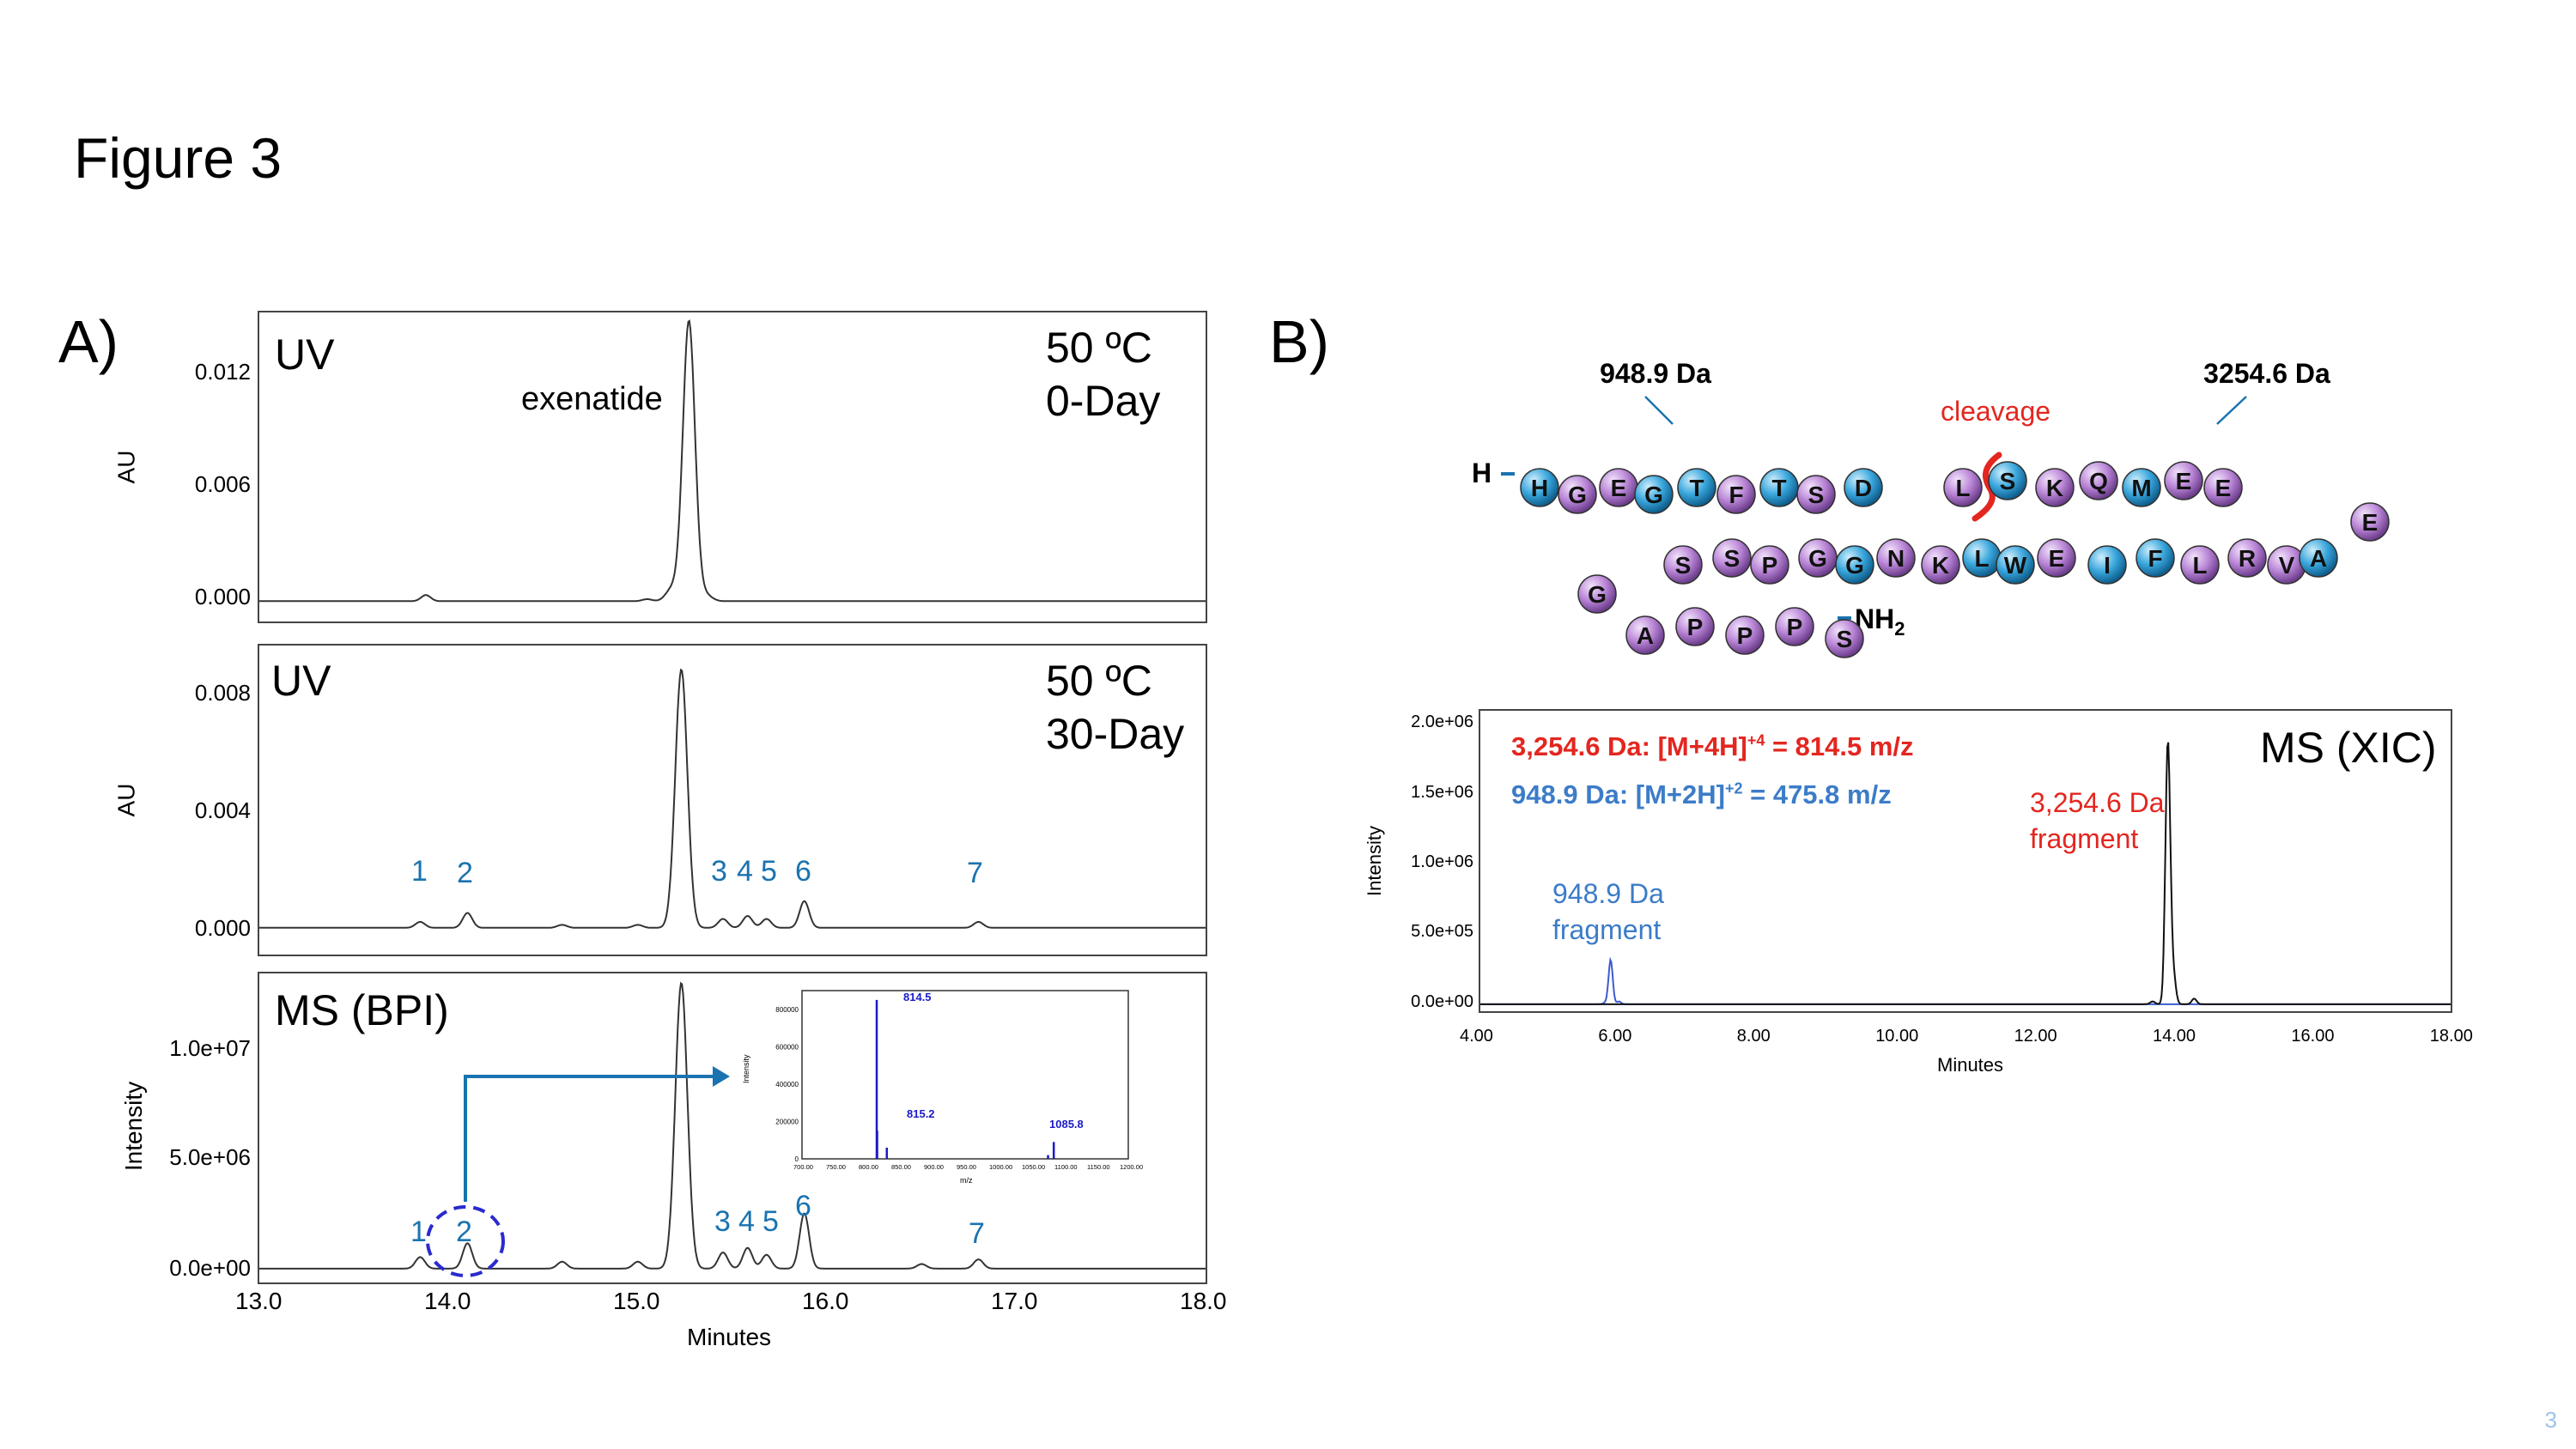 This screenshot has width=2576, height=1449. What do you see at coordinates (787, 1047) in the screenshot?
I see `inset-ytick: 600000` at bounding box center [787, 1047].